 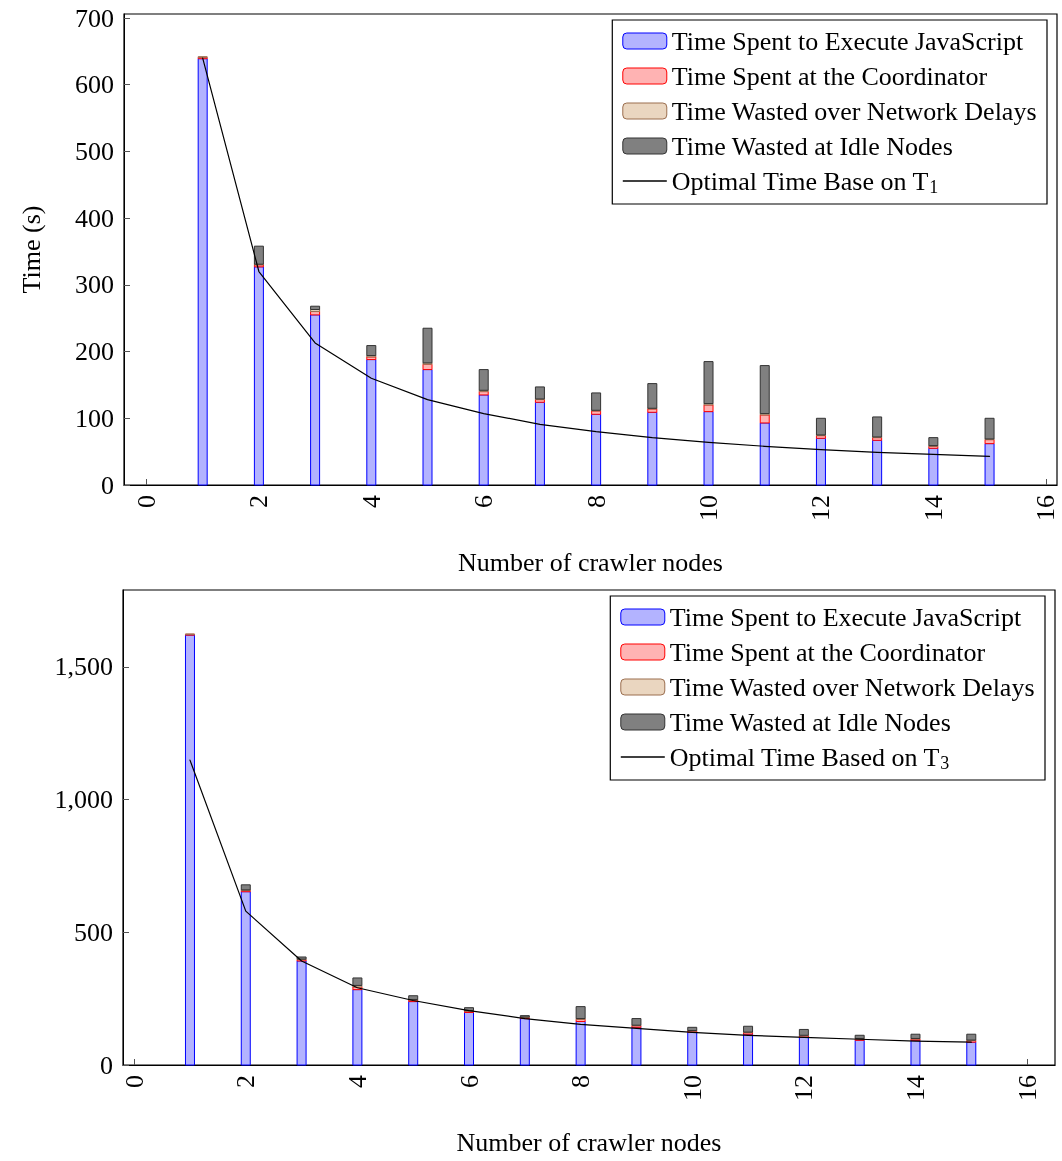 What do you see at coordinates (94, 85) in the screenshot?
I see `y-tick-label: 600` at bounding box center [94, 85].